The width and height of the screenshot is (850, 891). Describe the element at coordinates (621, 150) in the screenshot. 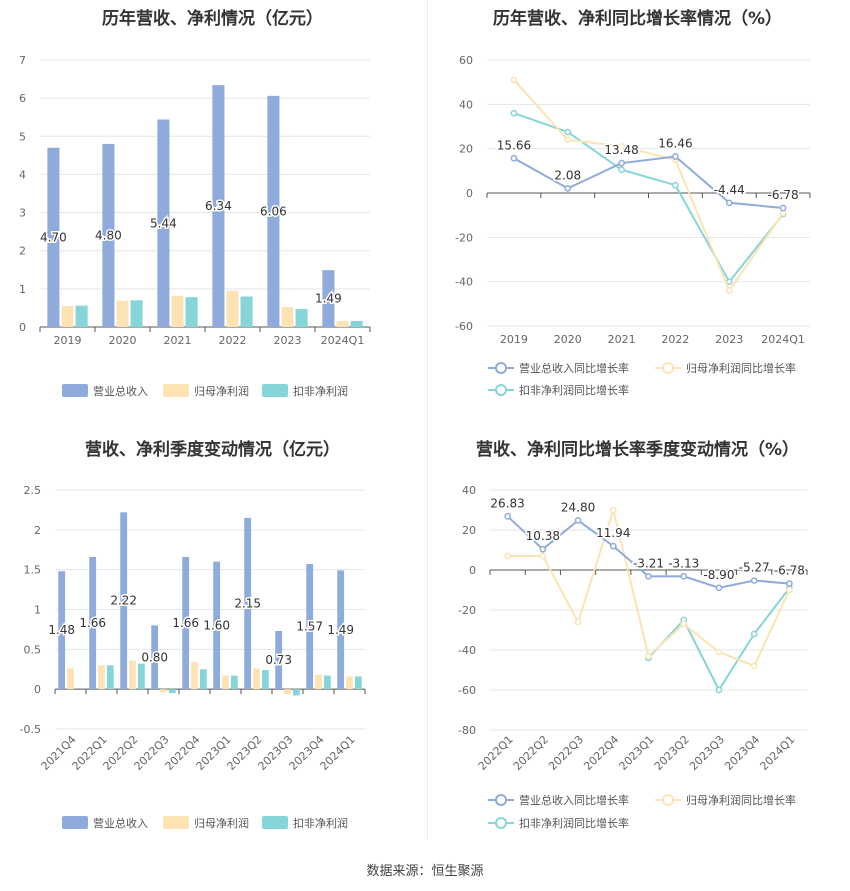

I see `data-label: 13.48` at that location.